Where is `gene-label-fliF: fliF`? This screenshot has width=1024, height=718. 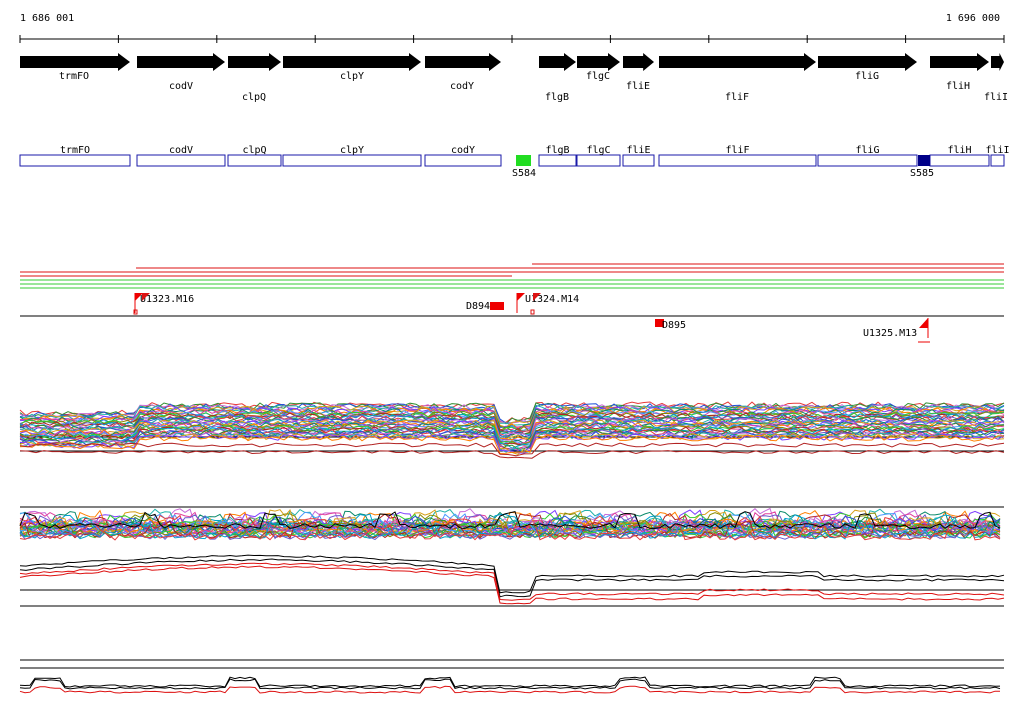
gene-label-fliF: fliF is located at coordinates (737, 97).